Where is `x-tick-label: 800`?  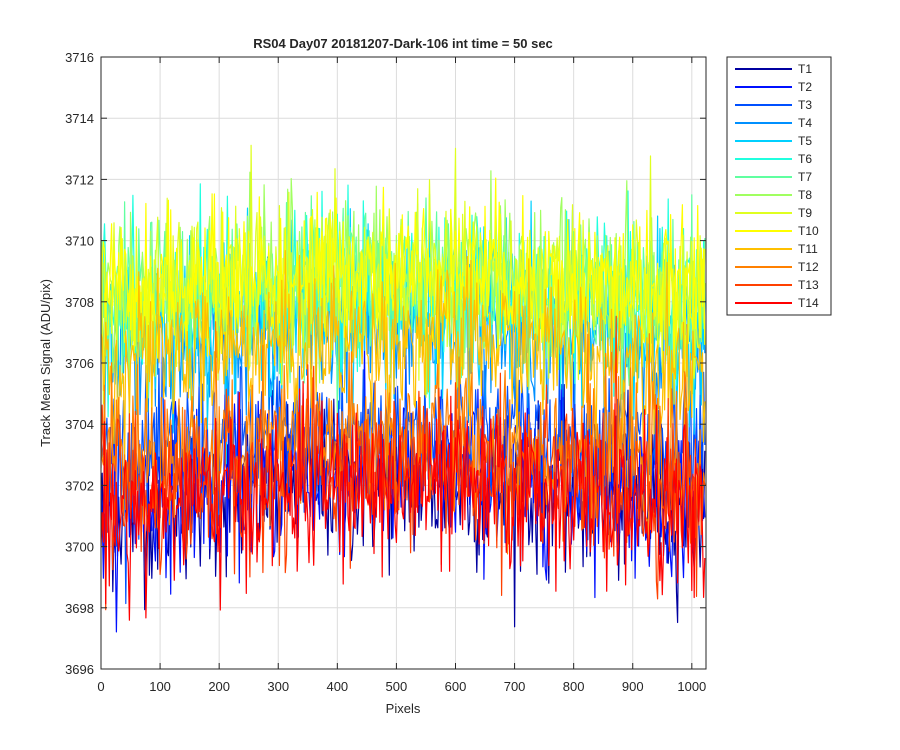 x-tick-label: 800 is located at coordinates (574, 686).